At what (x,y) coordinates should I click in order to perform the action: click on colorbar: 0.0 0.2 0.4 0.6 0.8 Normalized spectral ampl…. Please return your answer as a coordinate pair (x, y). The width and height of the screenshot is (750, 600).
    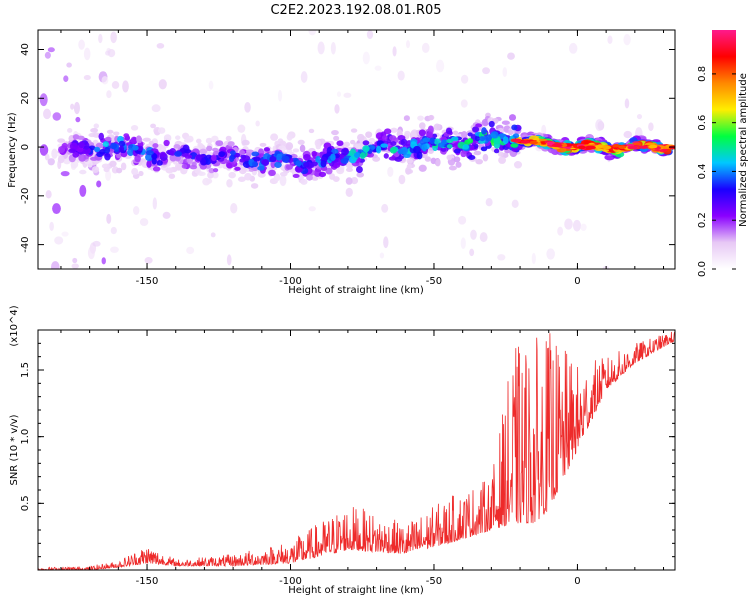
    Looking at the image, I should click on (723, 153).